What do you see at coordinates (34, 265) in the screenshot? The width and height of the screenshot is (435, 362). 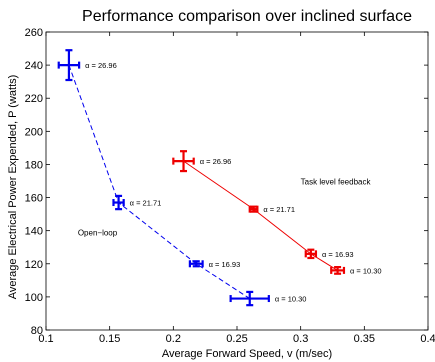 I see `y-tick-label: 120` at bounding box center [34, 265].